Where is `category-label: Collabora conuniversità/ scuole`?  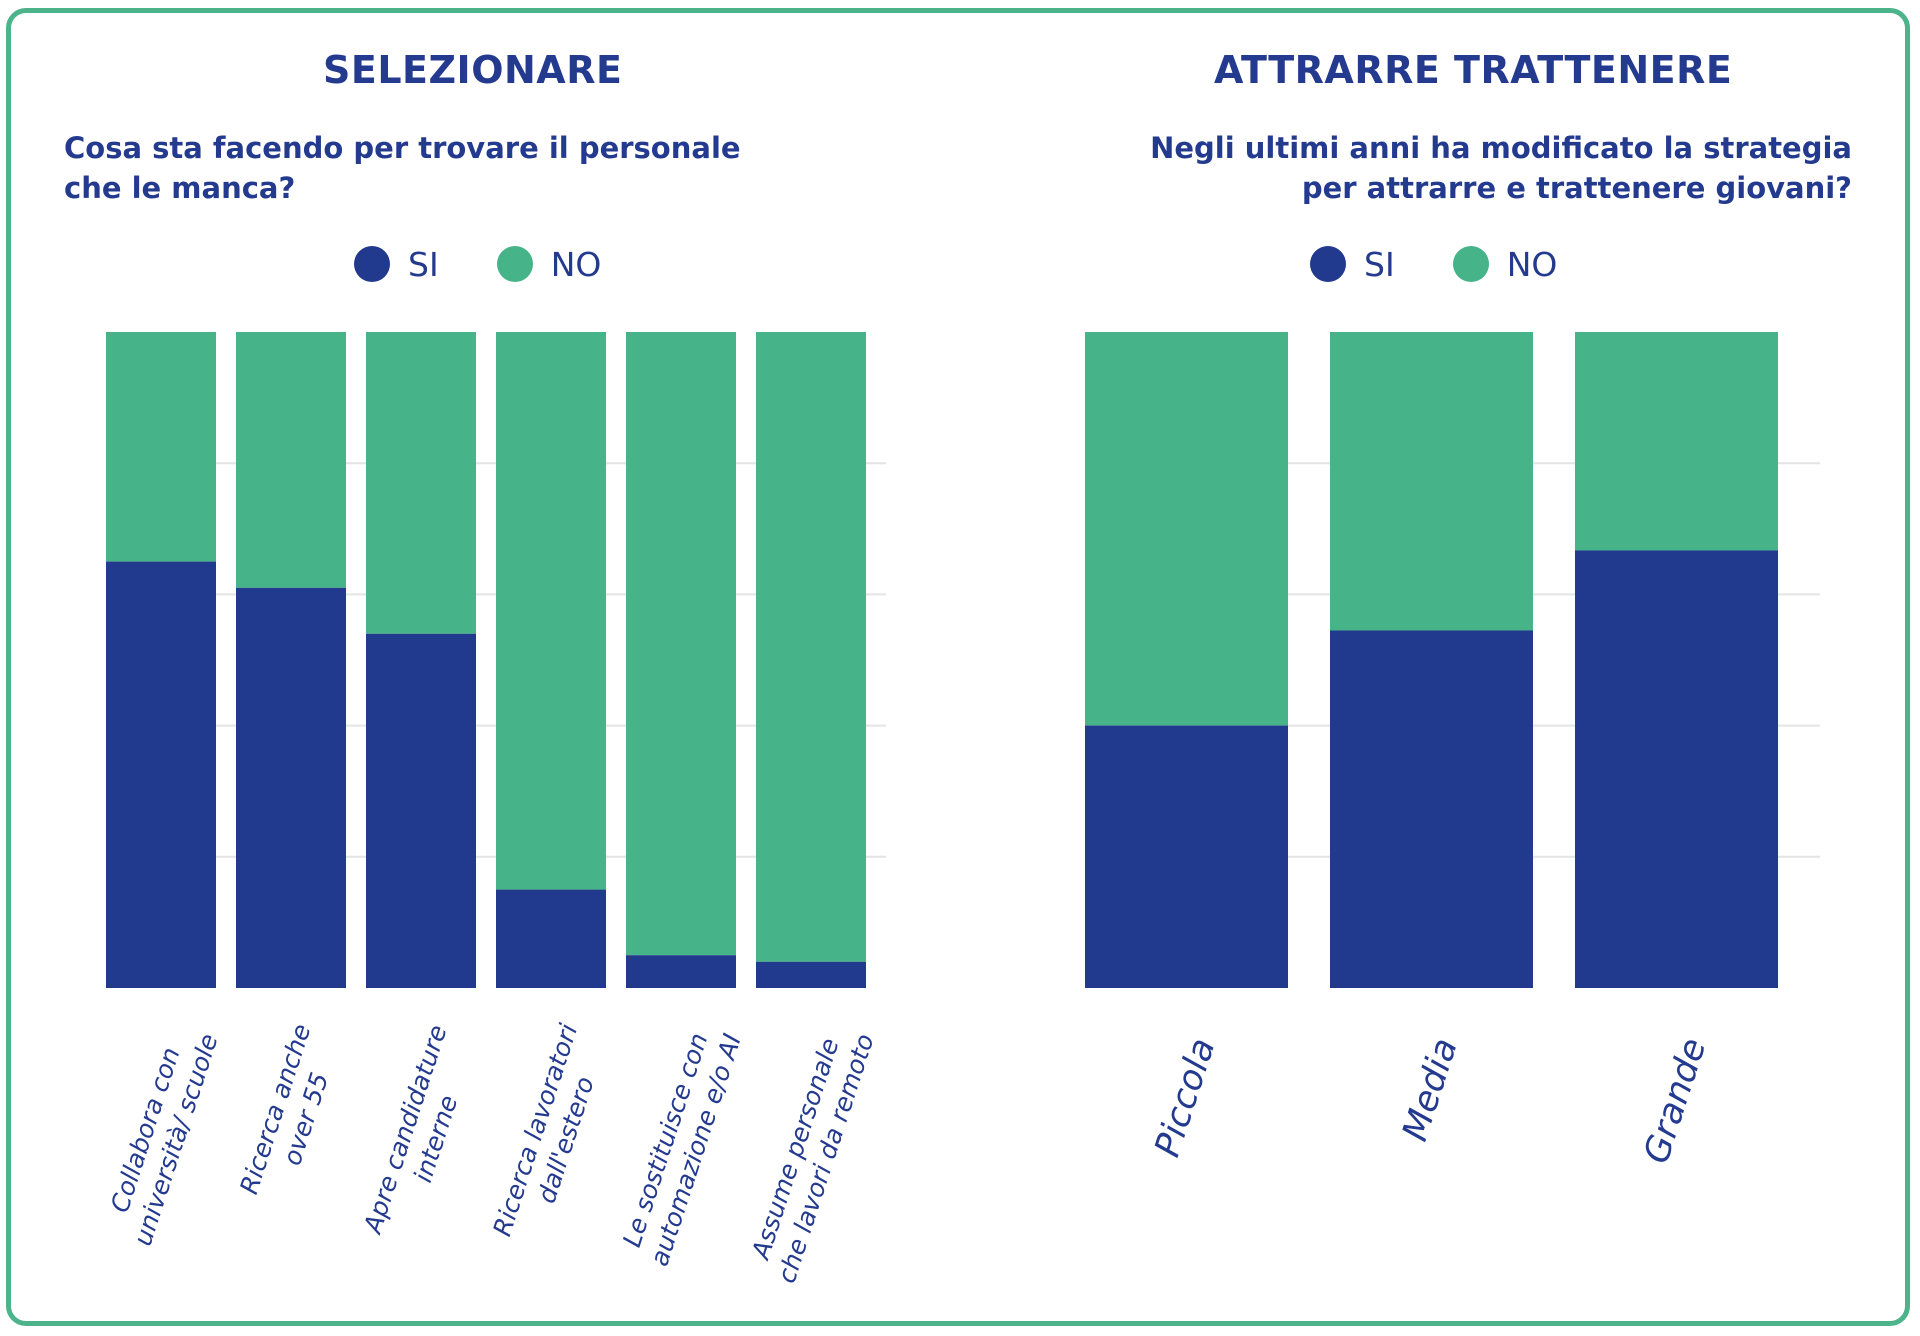 category-label: Collabora conuniversità/ scuole is located at coordinates (160, 1134).